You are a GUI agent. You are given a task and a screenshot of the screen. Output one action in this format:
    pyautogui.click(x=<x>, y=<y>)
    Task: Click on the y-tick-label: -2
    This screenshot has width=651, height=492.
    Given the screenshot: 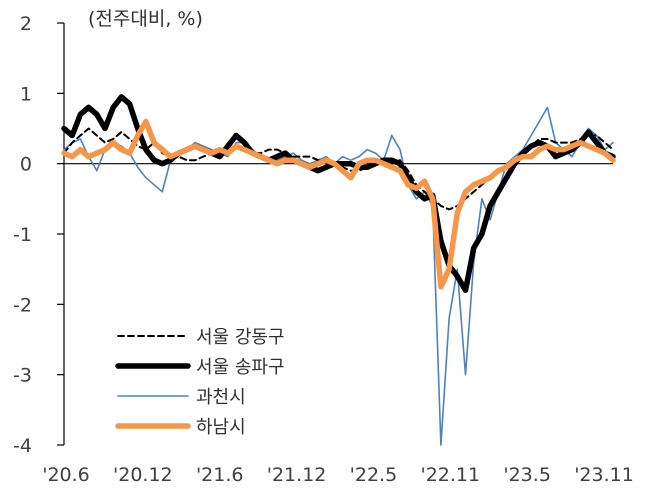 What is the action you would take?
    pyautogui.click(x=22, y=305)
    